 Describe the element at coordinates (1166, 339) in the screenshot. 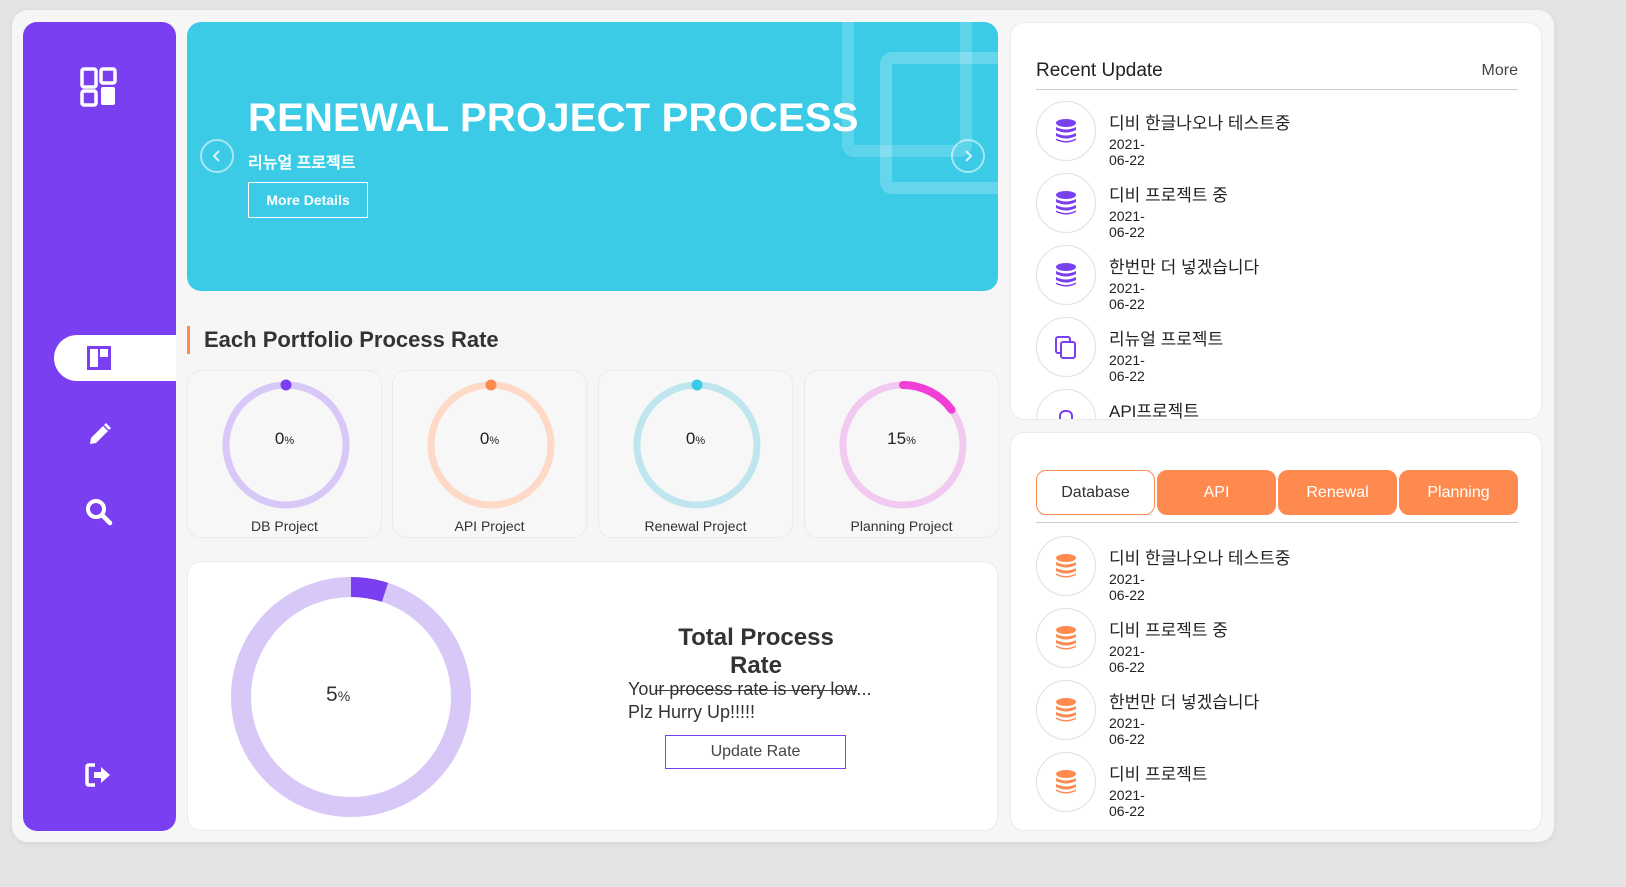

I see `item-title: 리뉴얼 프로젝트` at that location.